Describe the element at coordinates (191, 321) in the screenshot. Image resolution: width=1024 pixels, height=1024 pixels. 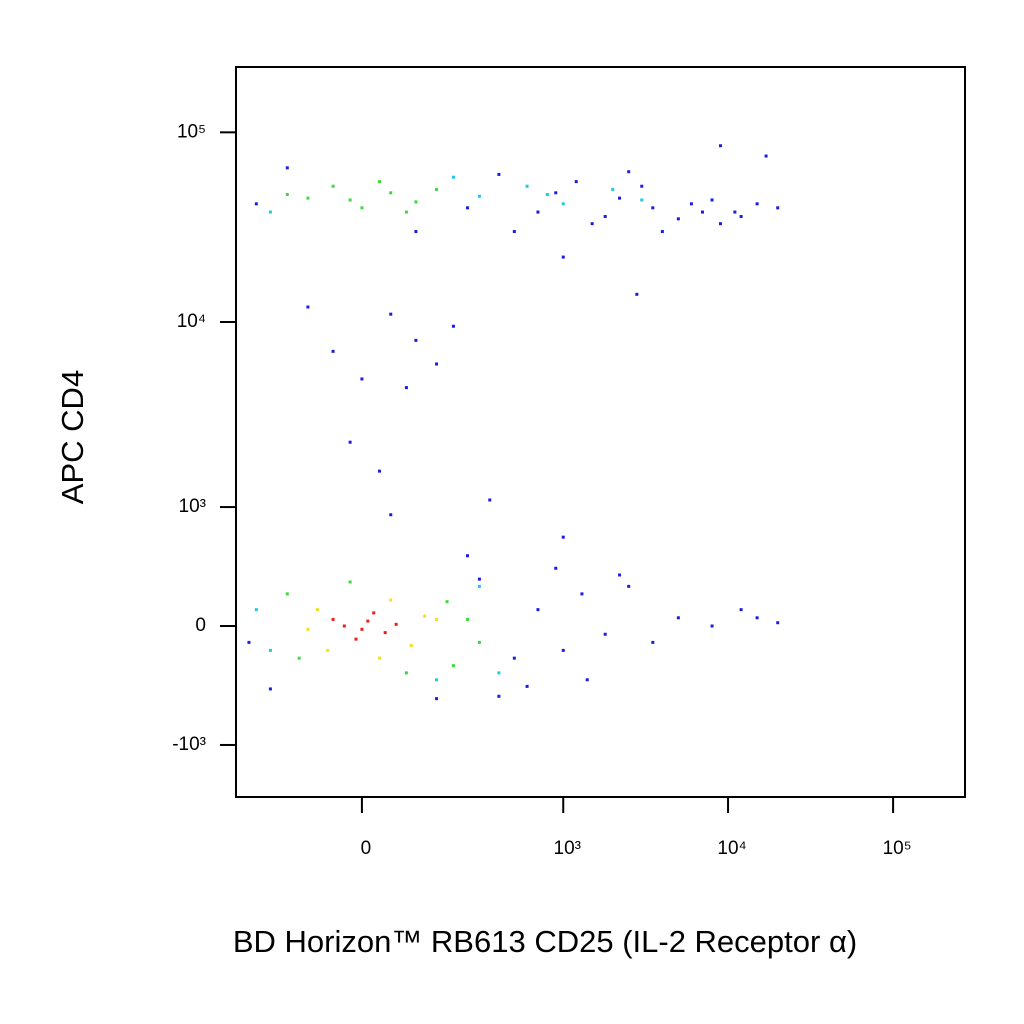
I see `y-tick-label: 10⁴` at that location.